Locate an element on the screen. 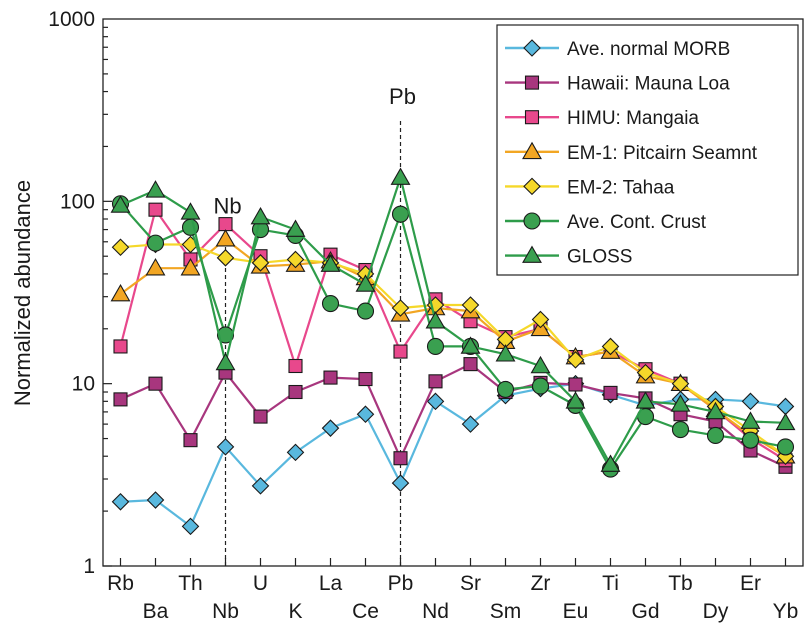  x-tick-label: Gd is located at coordinates (645, 611).